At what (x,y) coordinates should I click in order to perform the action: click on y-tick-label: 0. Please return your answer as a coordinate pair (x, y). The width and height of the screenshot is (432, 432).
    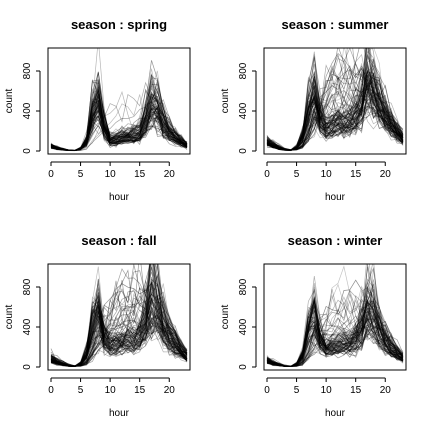
    Looking at the image, I should click on (27, 367).